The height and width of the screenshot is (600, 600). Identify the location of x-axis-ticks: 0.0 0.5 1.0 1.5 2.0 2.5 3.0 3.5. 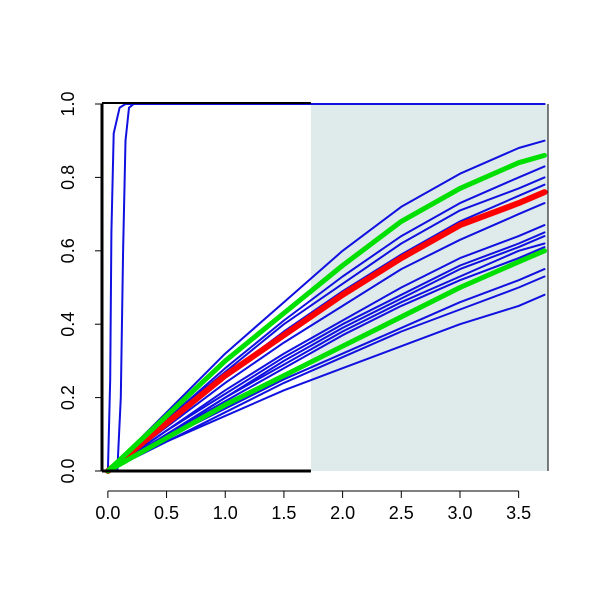
(313, 506).